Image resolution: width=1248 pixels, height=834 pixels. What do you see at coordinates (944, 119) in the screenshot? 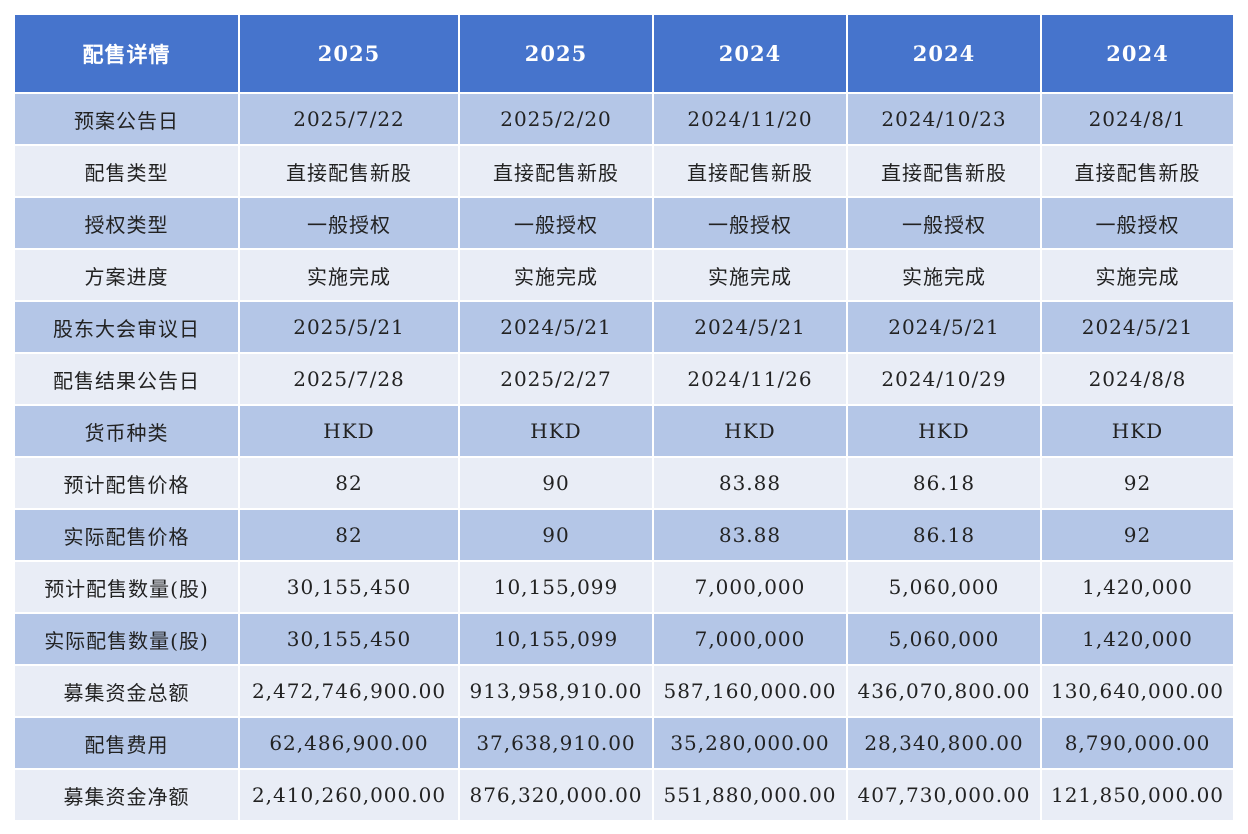
I see `table-cell: 2024/10/23` at bounding box center [944, 119].